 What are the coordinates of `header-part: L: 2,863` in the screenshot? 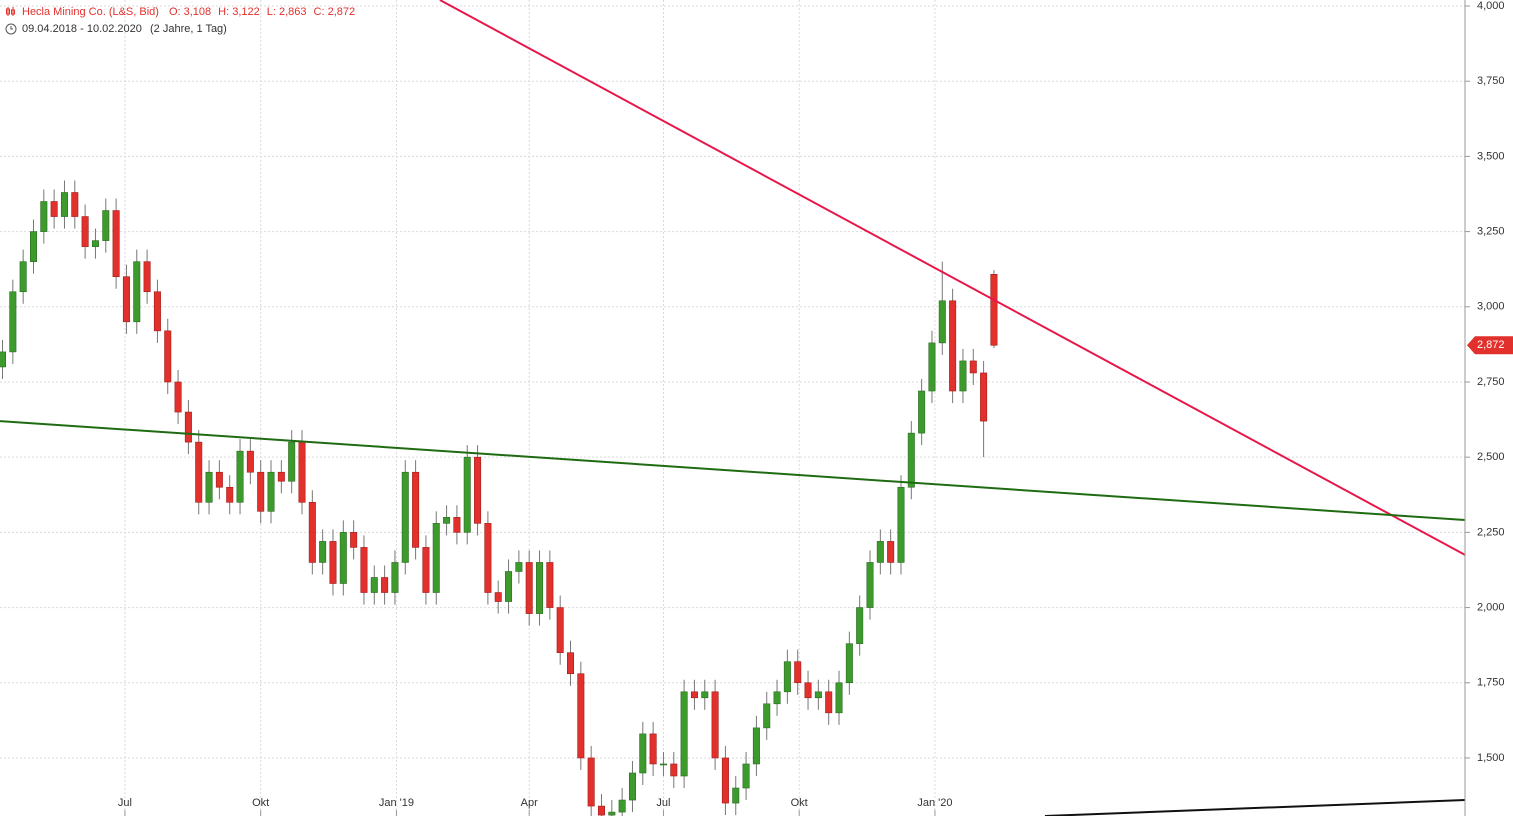 It's located at (287, 12).